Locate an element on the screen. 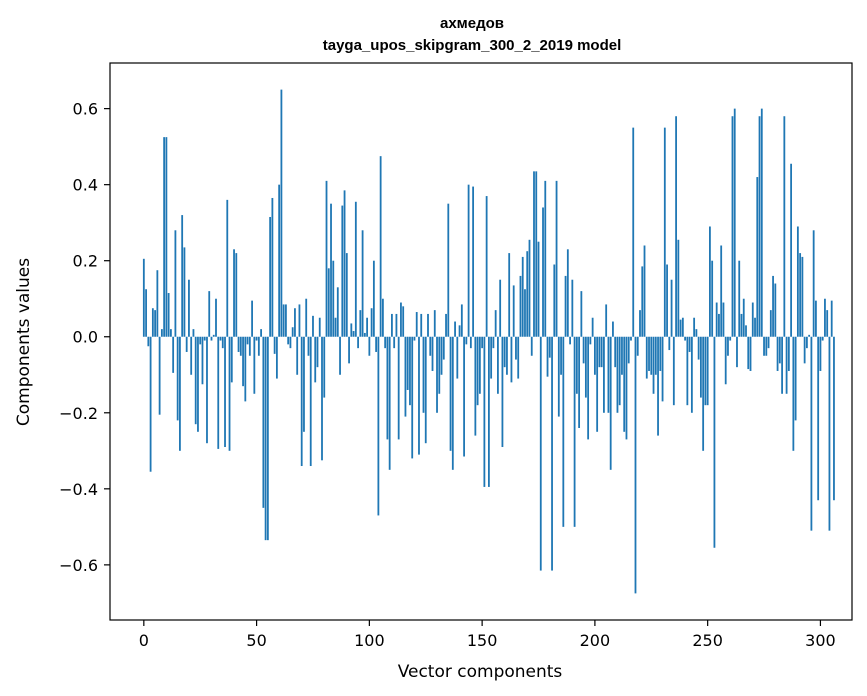 This screenshot has width=867, height=696. chart-title-line-2: tayga_upos_skipgram_300_2_2019 model is located at coordinates (472, 45).